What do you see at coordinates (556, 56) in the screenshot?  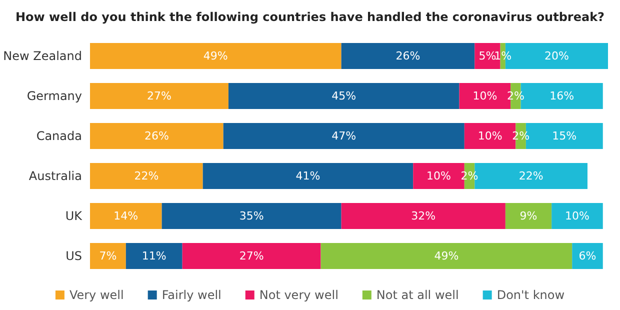 I see `data-label: 20%` at bounding box center [556, 56].